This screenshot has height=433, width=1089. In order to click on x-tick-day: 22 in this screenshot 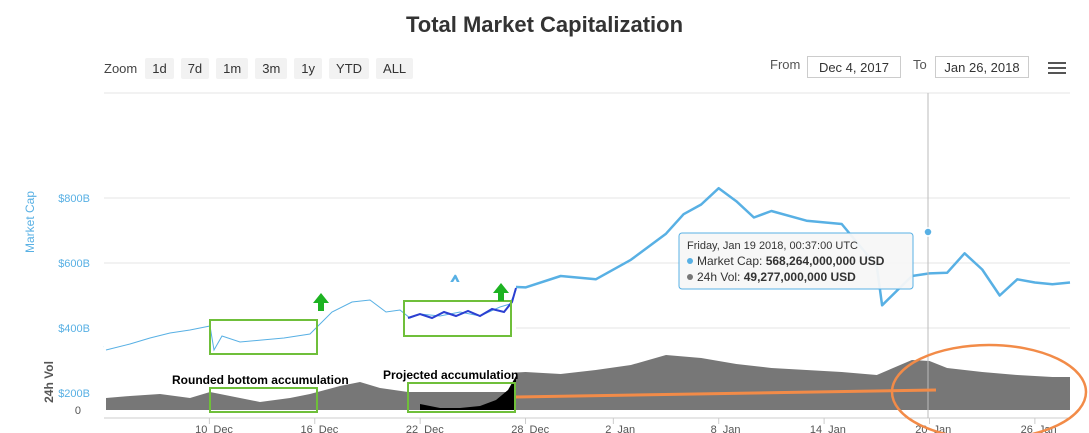, I will do `click(412, 428)`.